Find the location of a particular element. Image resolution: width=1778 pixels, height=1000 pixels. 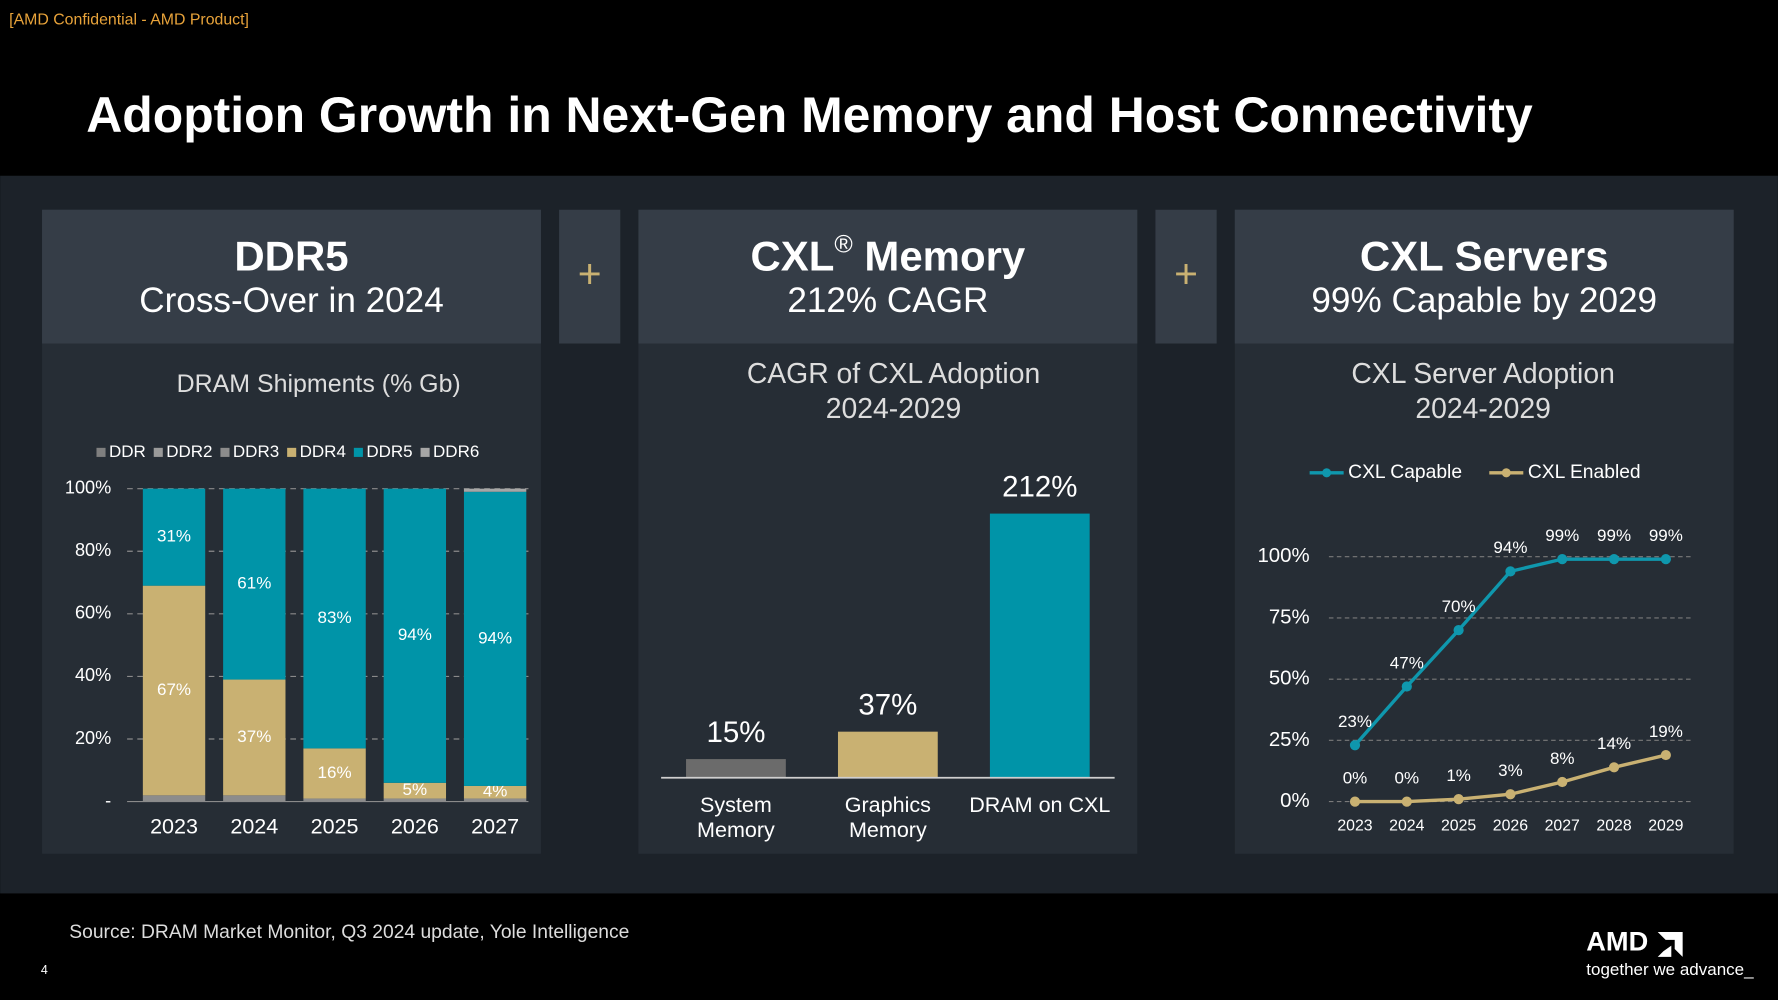

page-number: 4 is located at coordinates (44, 970).